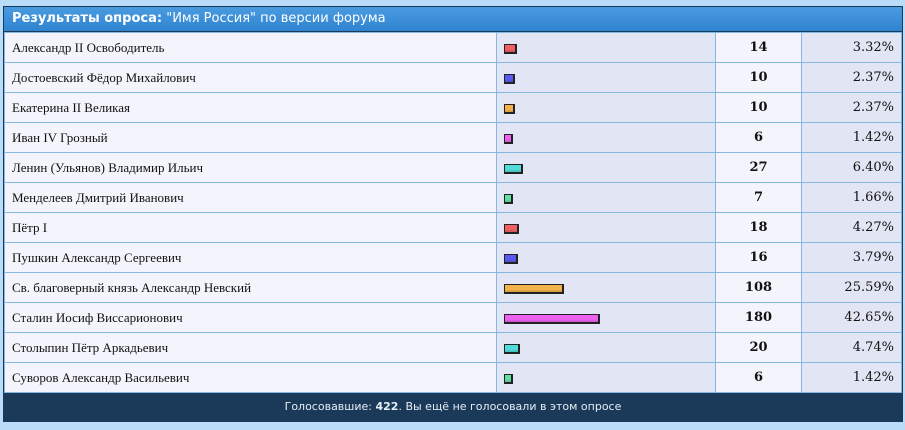  Describe the element at coordinates (851, 227) in the screenshot. I see `vote-percent: 4.27%` at that location.